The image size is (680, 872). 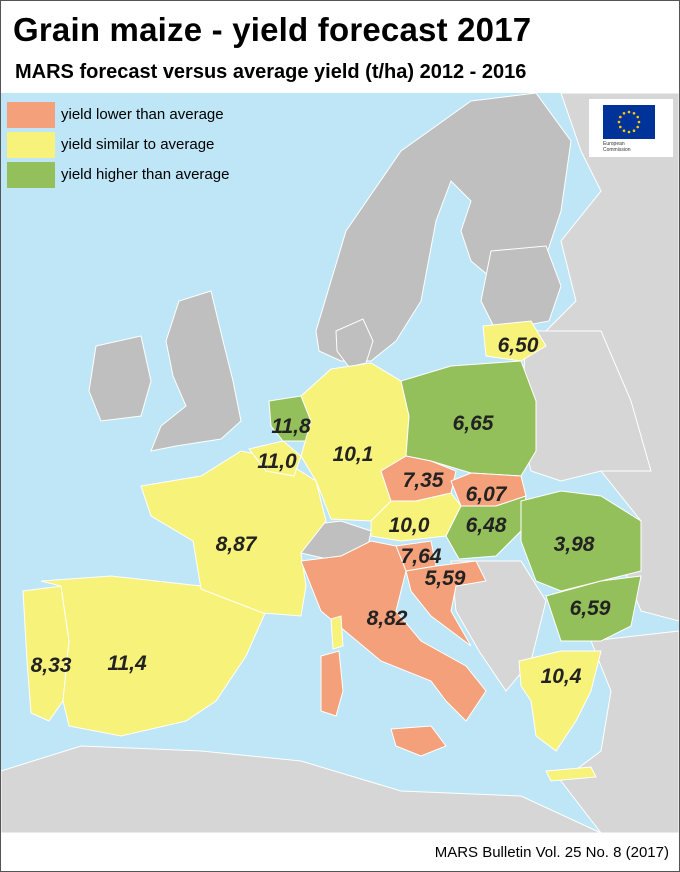 I want to click on value-portugal: 8,33, so click(x=51, y=665).